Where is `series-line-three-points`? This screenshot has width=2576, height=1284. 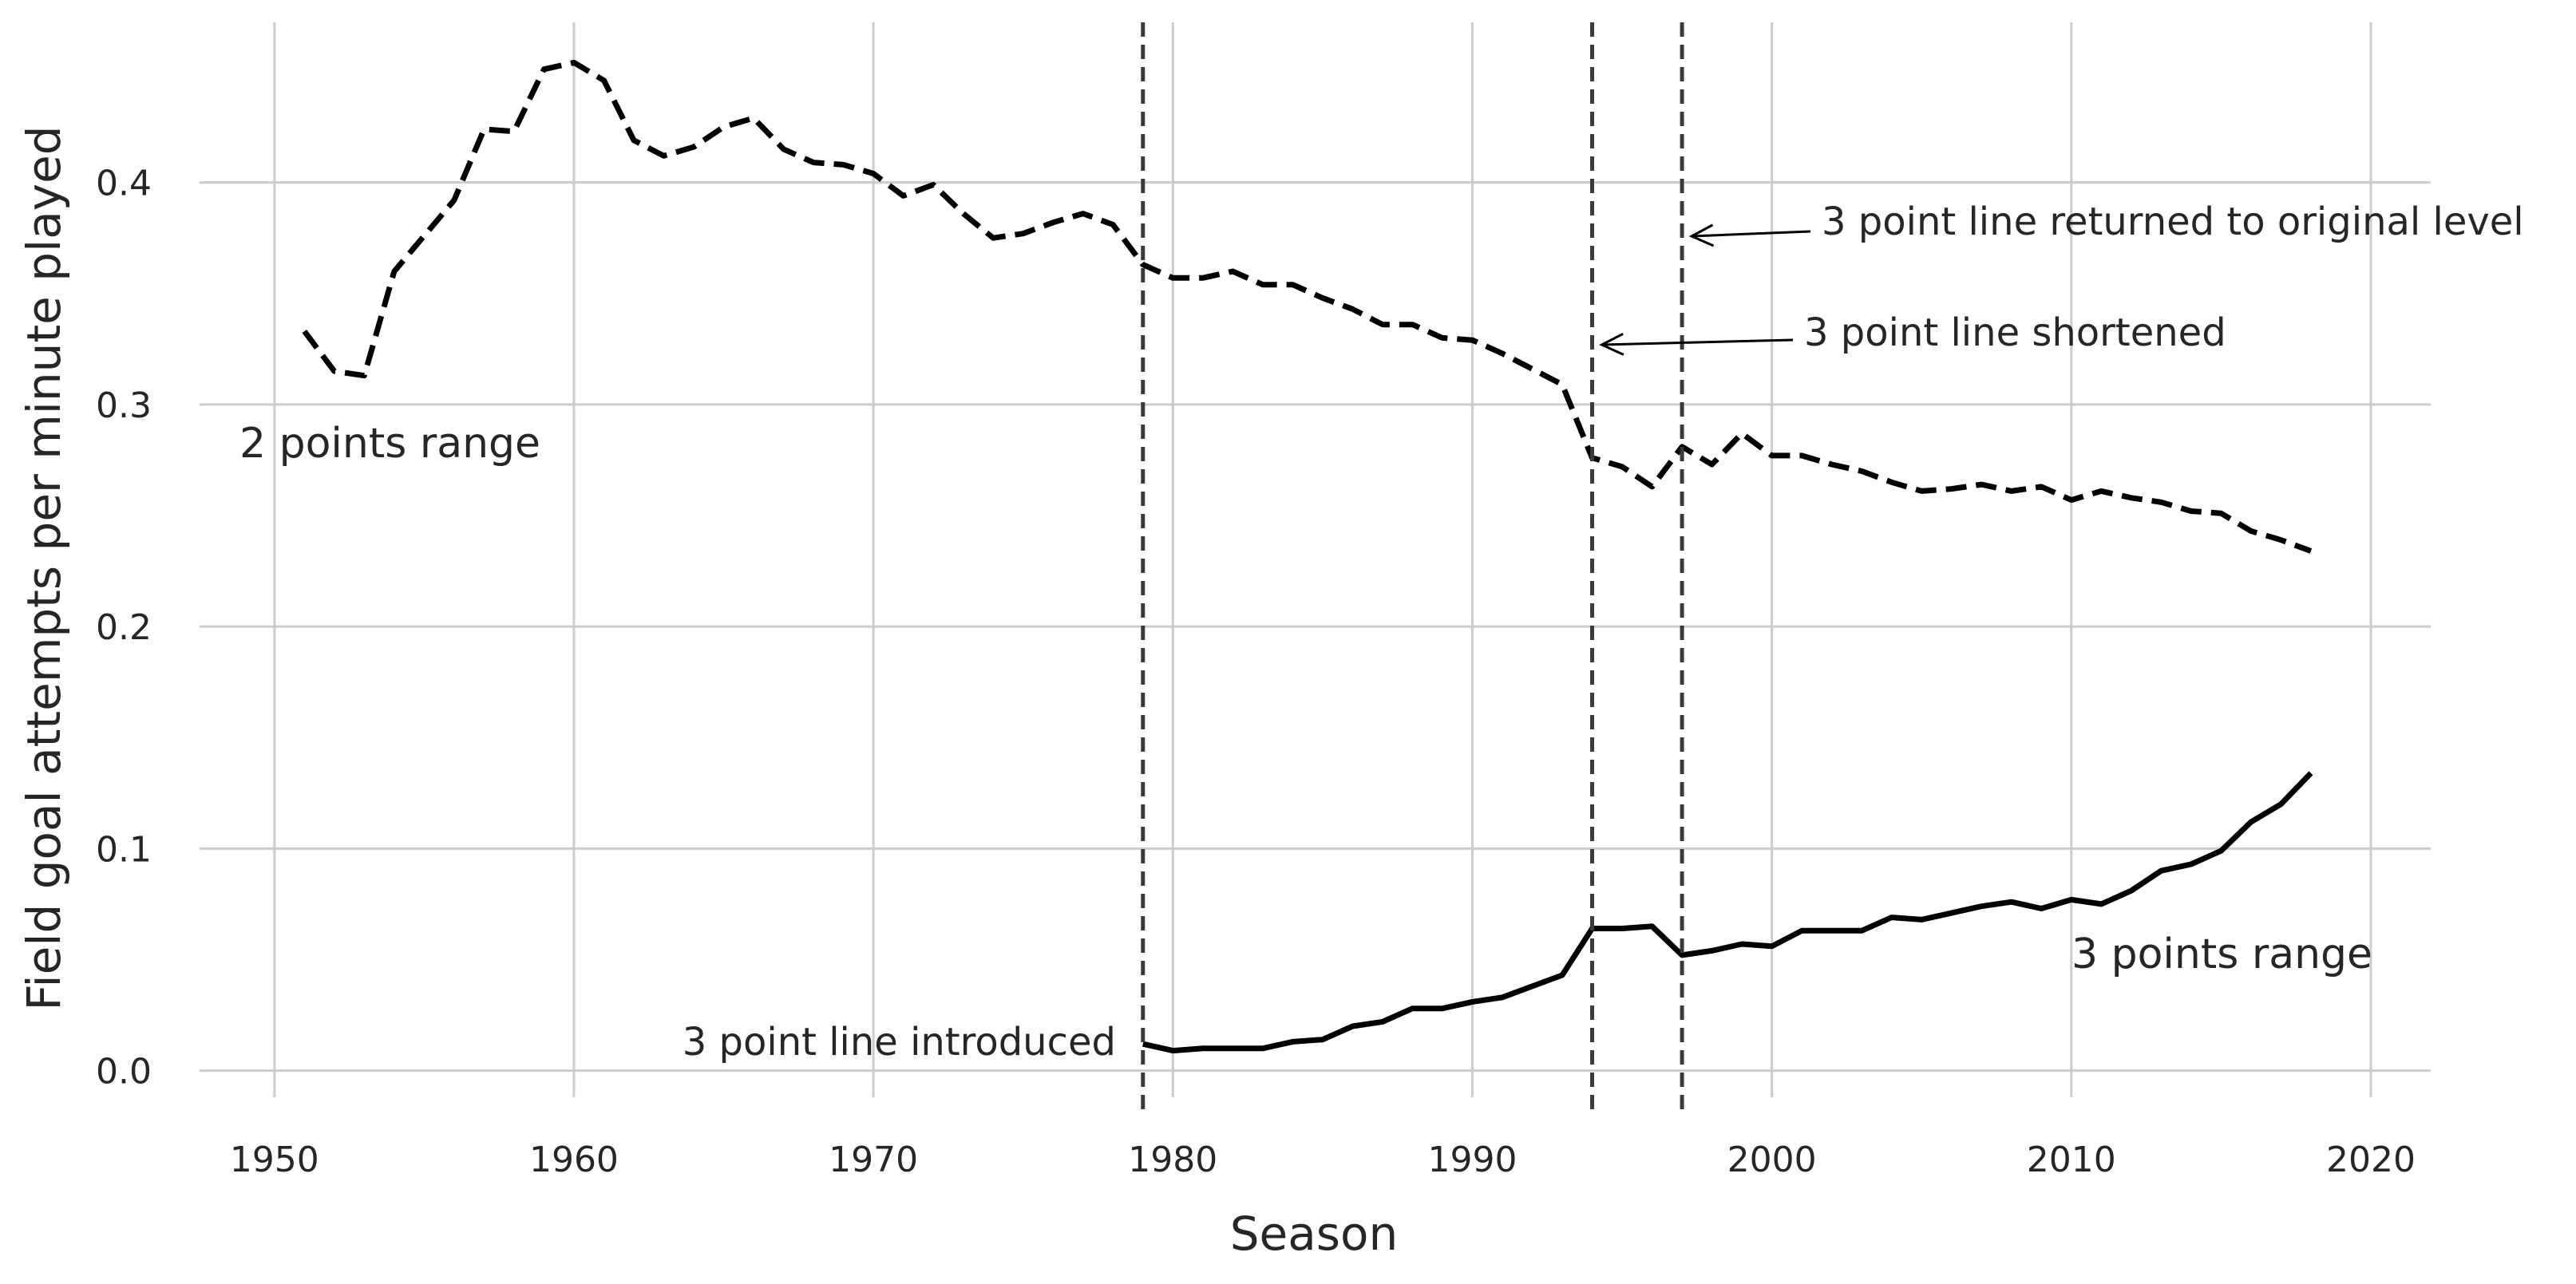 series-line-three-points is located at coordinates (1728, 912).